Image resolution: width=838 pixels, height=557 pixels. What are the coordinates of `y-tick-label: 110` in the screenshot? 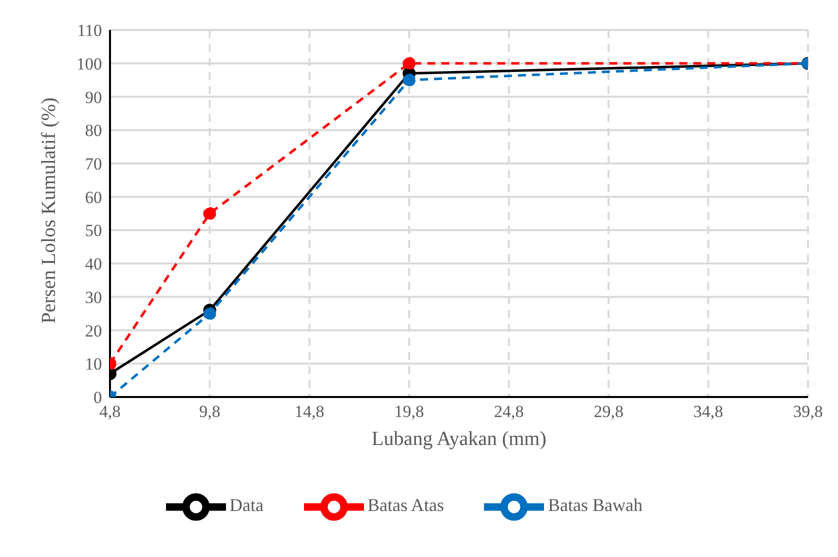 It's located at (89, 30).